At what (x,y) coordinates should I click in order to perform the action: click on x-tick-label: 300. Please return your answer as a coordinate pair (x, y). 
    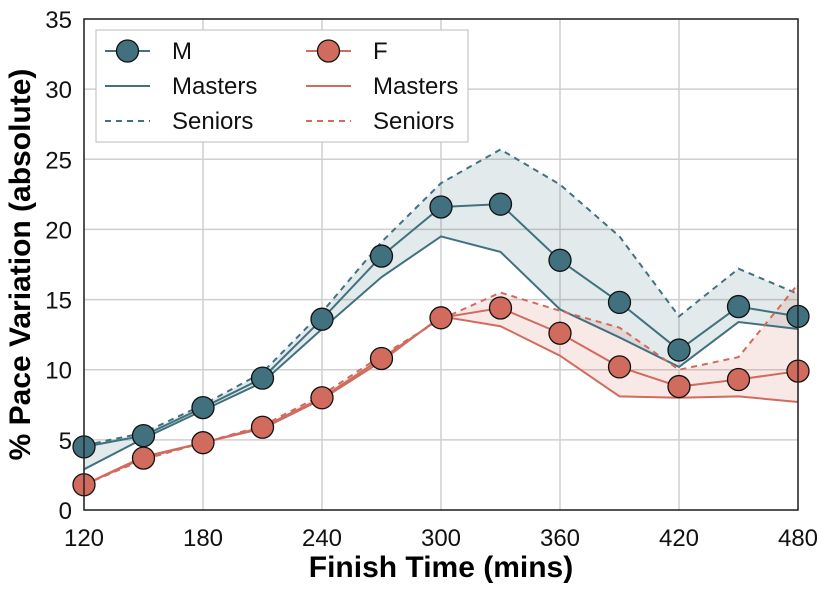
    Looking at the image, I should click on (441, 538).